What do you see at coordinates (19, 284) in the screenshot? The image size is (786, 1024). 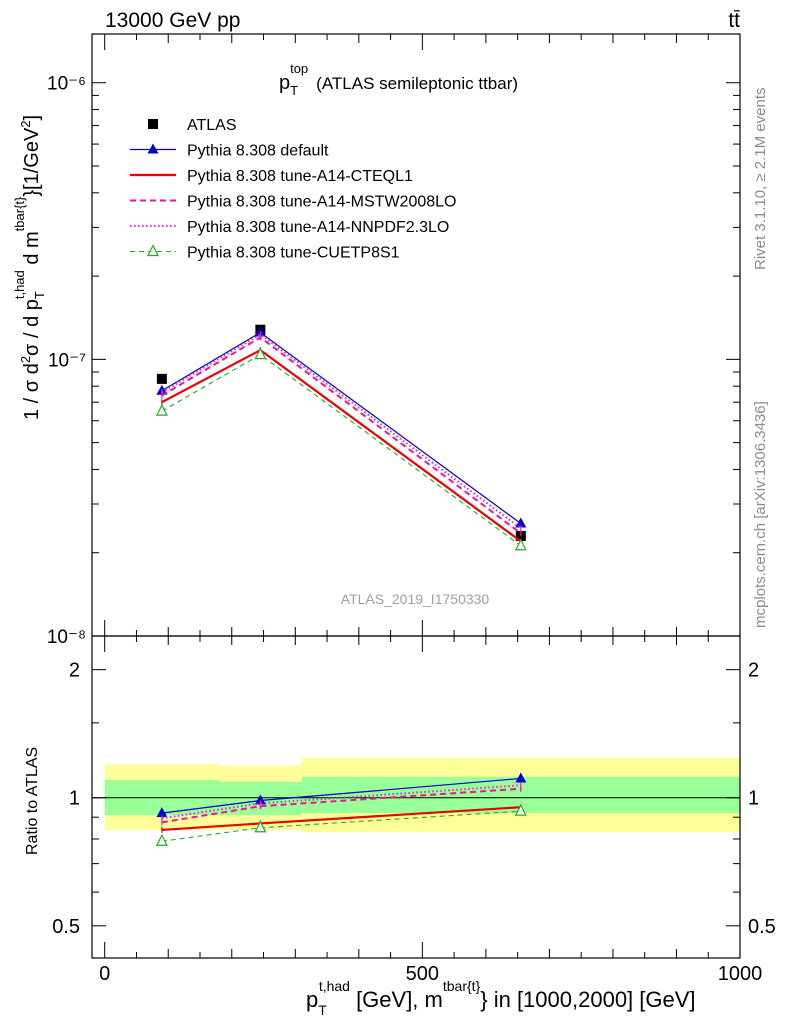 I see `ylabel-sup1: t,had` at bounding box center [19, 284].